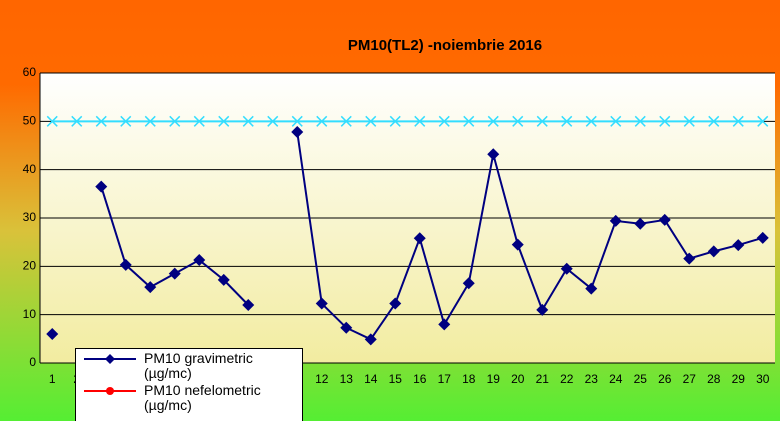  Describe the element at coordinates (396, 379) in the screenshot. I see `x-tick-label: 15` at that location.